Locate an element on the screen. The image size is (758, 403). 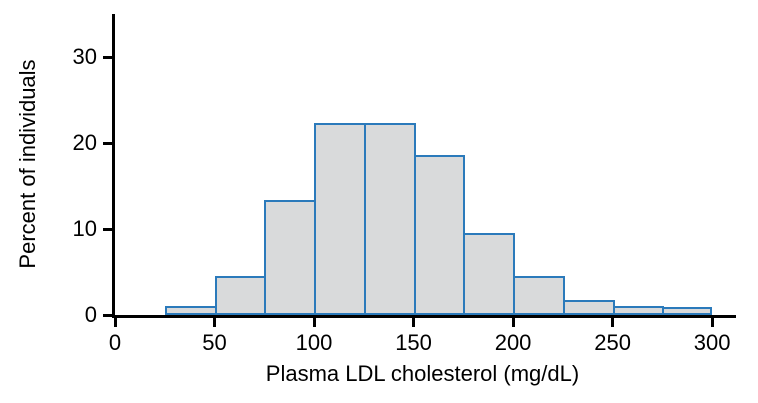
y-tick-label: 10 is located at coordinates (84, 228).